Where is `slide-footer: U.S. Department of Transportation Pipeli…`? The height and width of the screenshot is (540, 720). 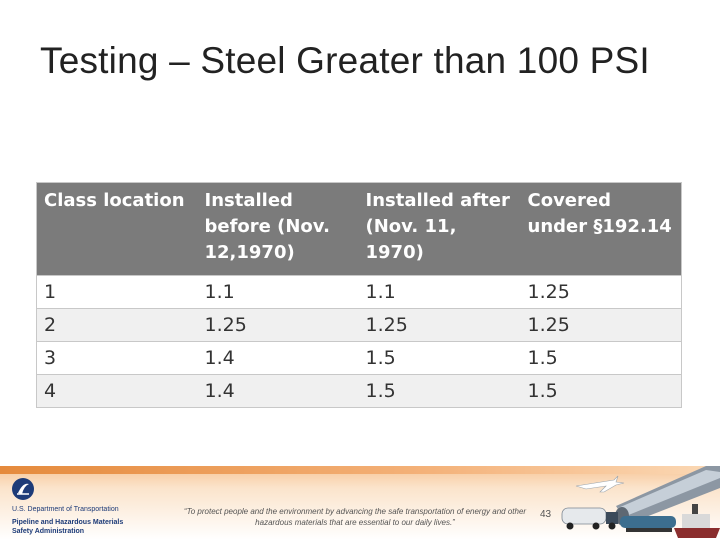
slide-footer: U.S. Department of Transportation Pipeli… is located at coordinates (360, 503).